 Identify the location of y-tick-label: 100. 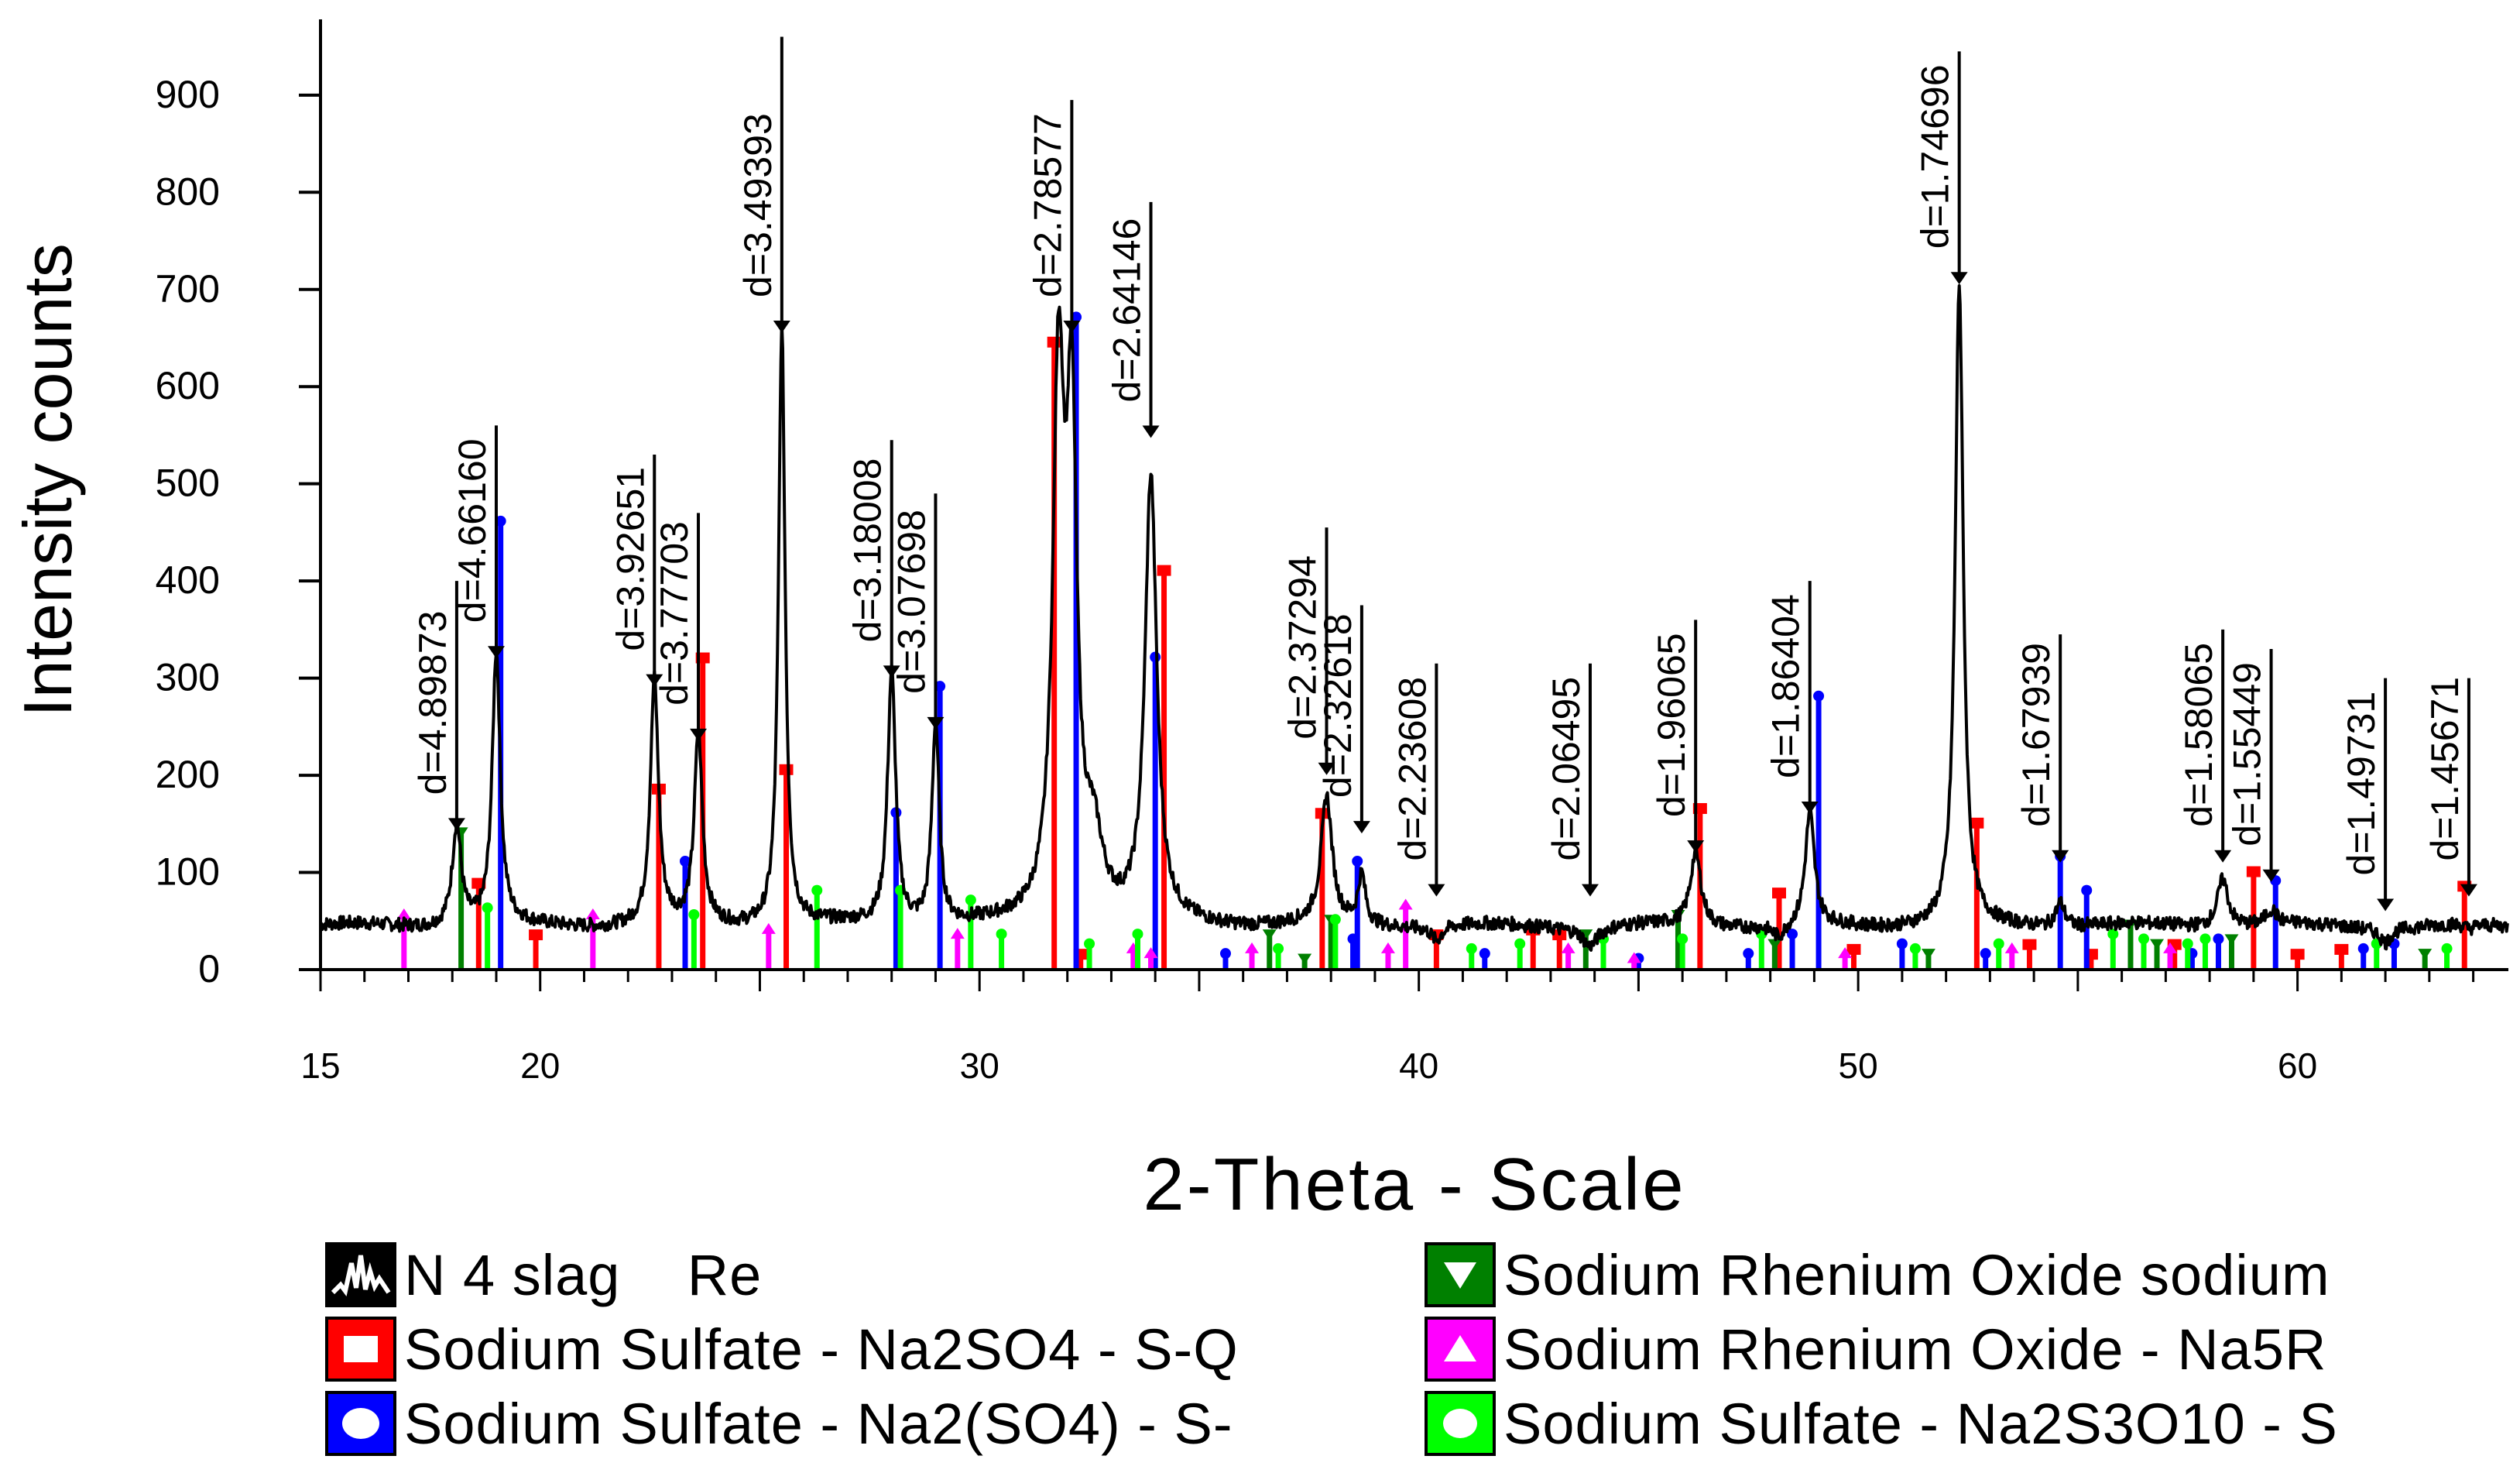
(188, 872).